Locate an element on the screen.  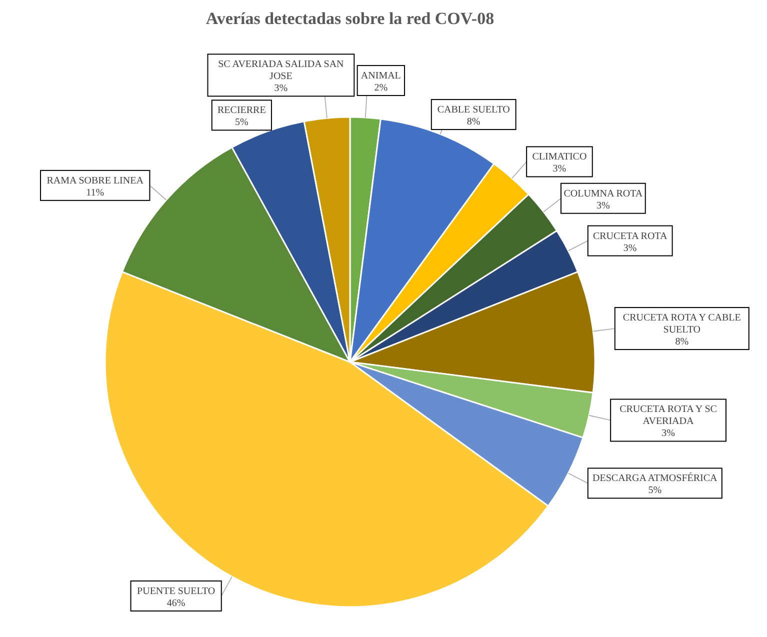
chart-title: Averías detectadas sobre la red COV-08 is located at coordinates (350, 18).